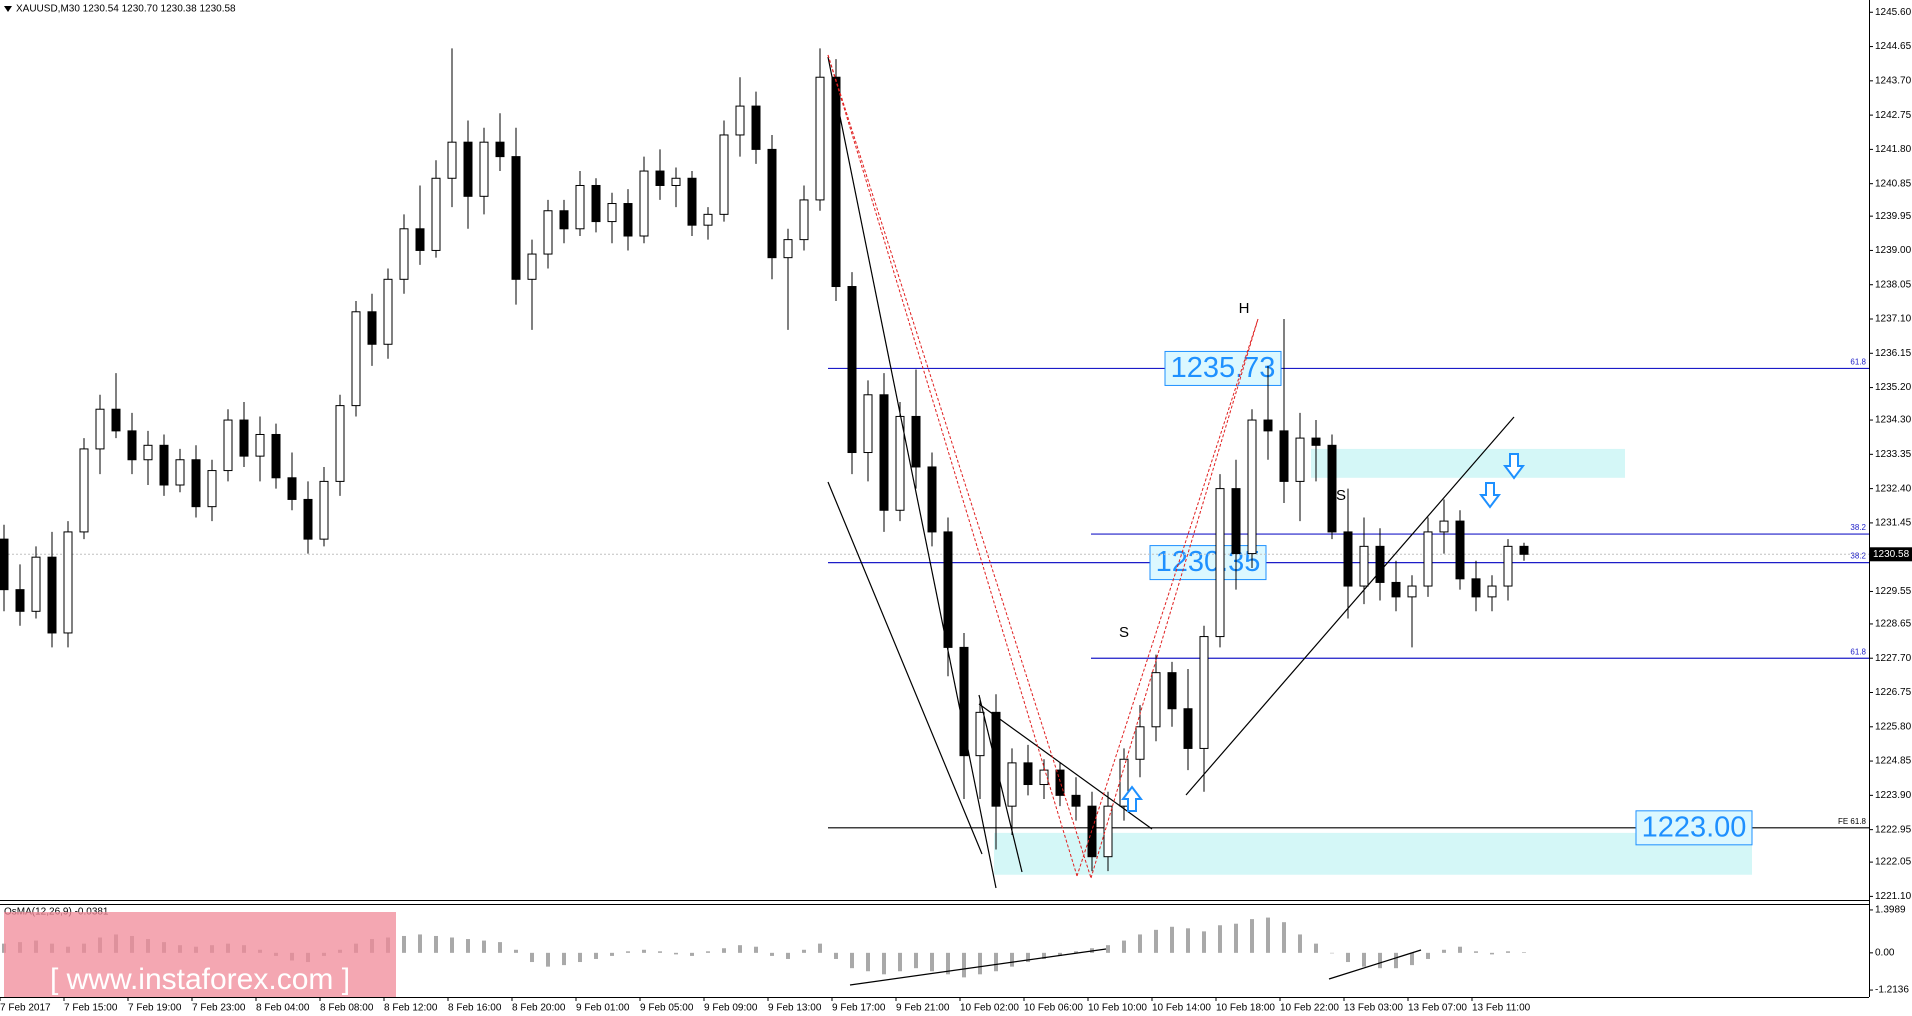  Describe the element at coordinates (859, 1008) in the screenshot. I see `x-tick-label: 9 Feb 17:00` at that location.